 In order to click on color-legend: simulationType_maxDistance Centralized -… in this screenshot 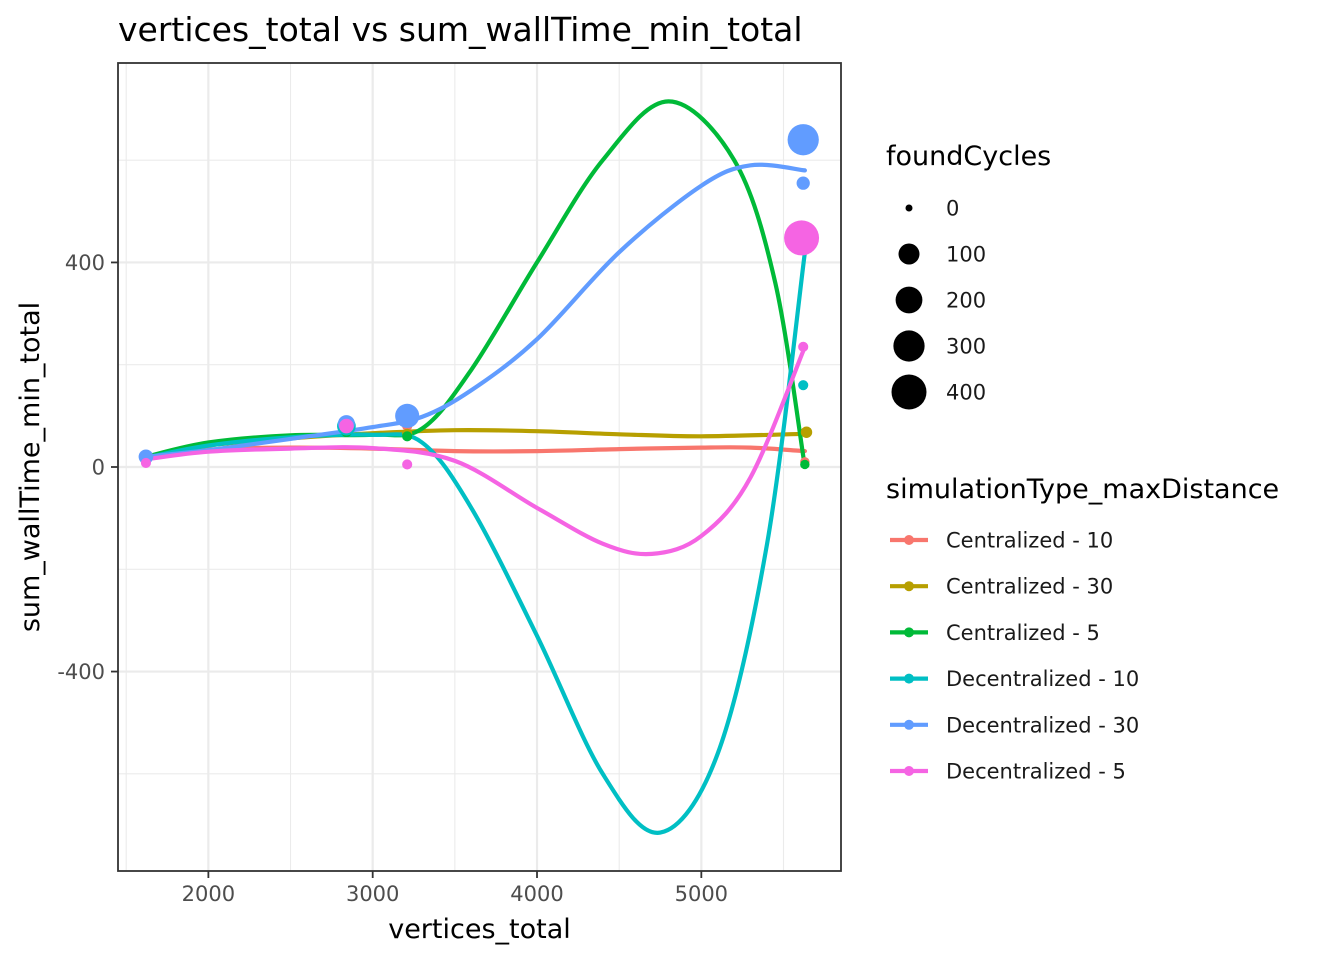, I will do `click(1082, 629)`.